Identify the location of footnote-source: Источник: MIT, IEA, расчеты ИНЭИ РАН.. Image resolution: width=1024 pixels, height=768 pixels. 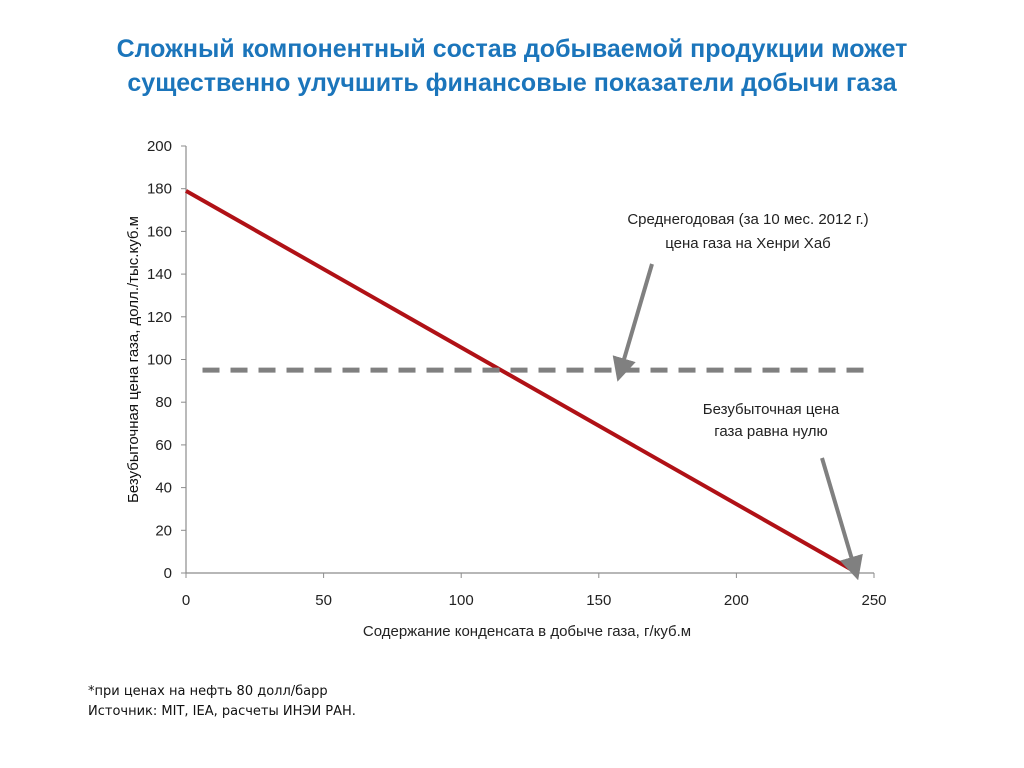
(222, 711).